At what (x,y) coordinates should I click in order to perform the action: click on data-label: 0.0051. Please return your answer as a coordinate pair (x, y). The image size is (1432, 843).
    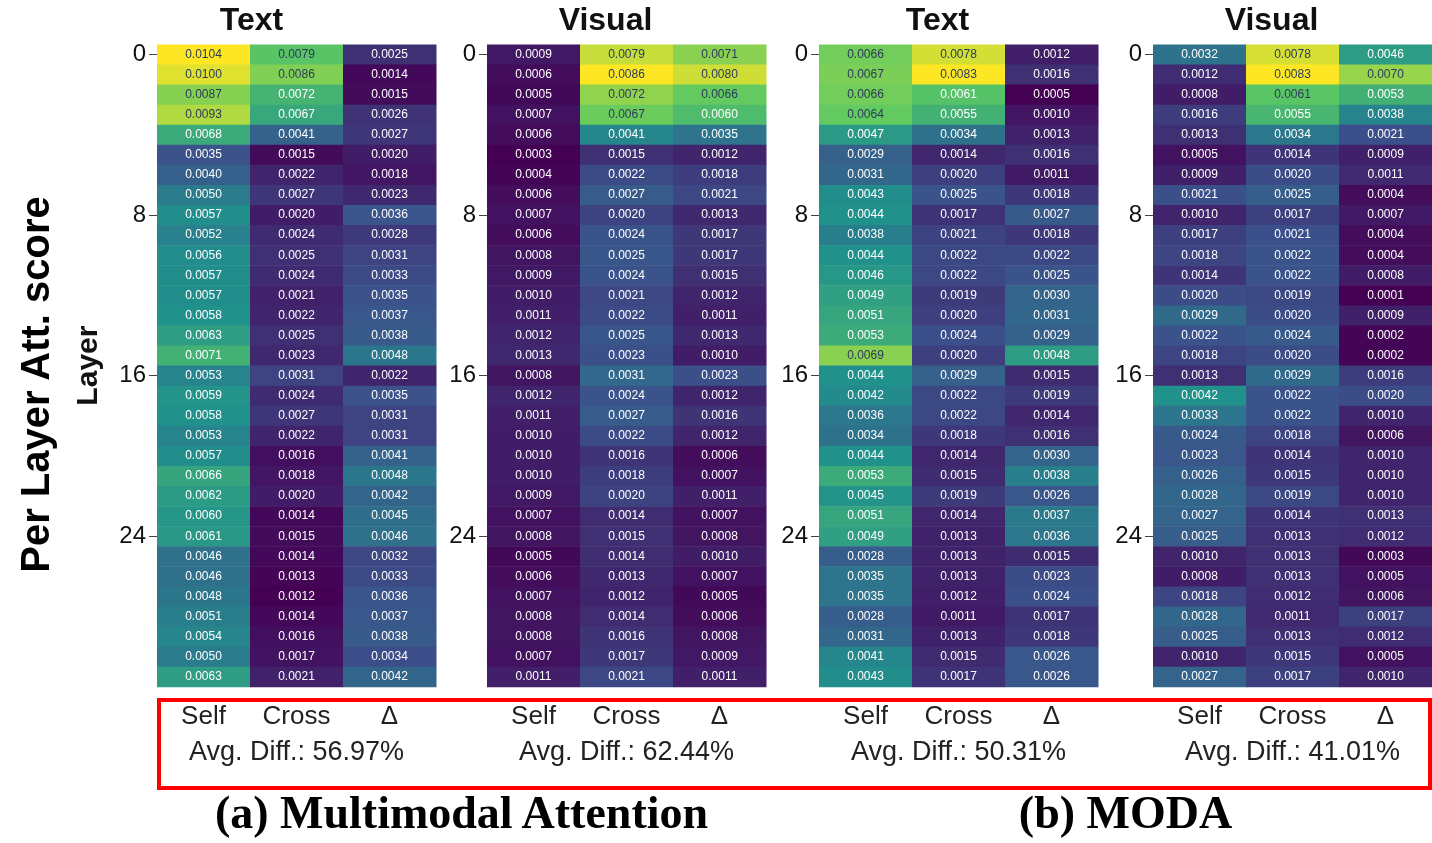
    Looking at the image, I should click on (866, 515).